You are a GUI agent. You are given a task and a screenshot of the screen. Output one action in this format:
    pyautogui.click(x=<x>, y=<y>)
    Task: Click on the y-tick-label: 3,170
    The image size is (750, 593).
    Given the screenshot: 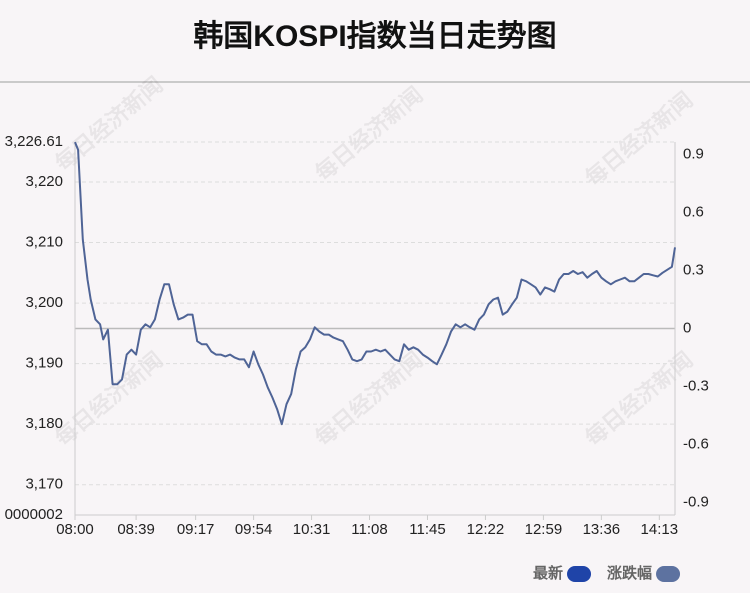 What is the action you would take?
    pyautogui.click(x=44, y=484)
    